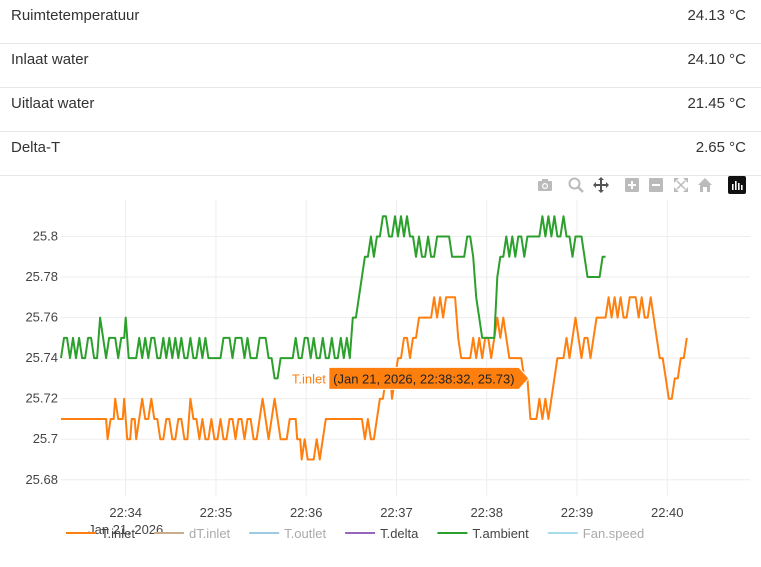 This screenshot has width=761, height=567. I want to click on legend-item-dt-inlet: dT.inlet, so click(192, 533).